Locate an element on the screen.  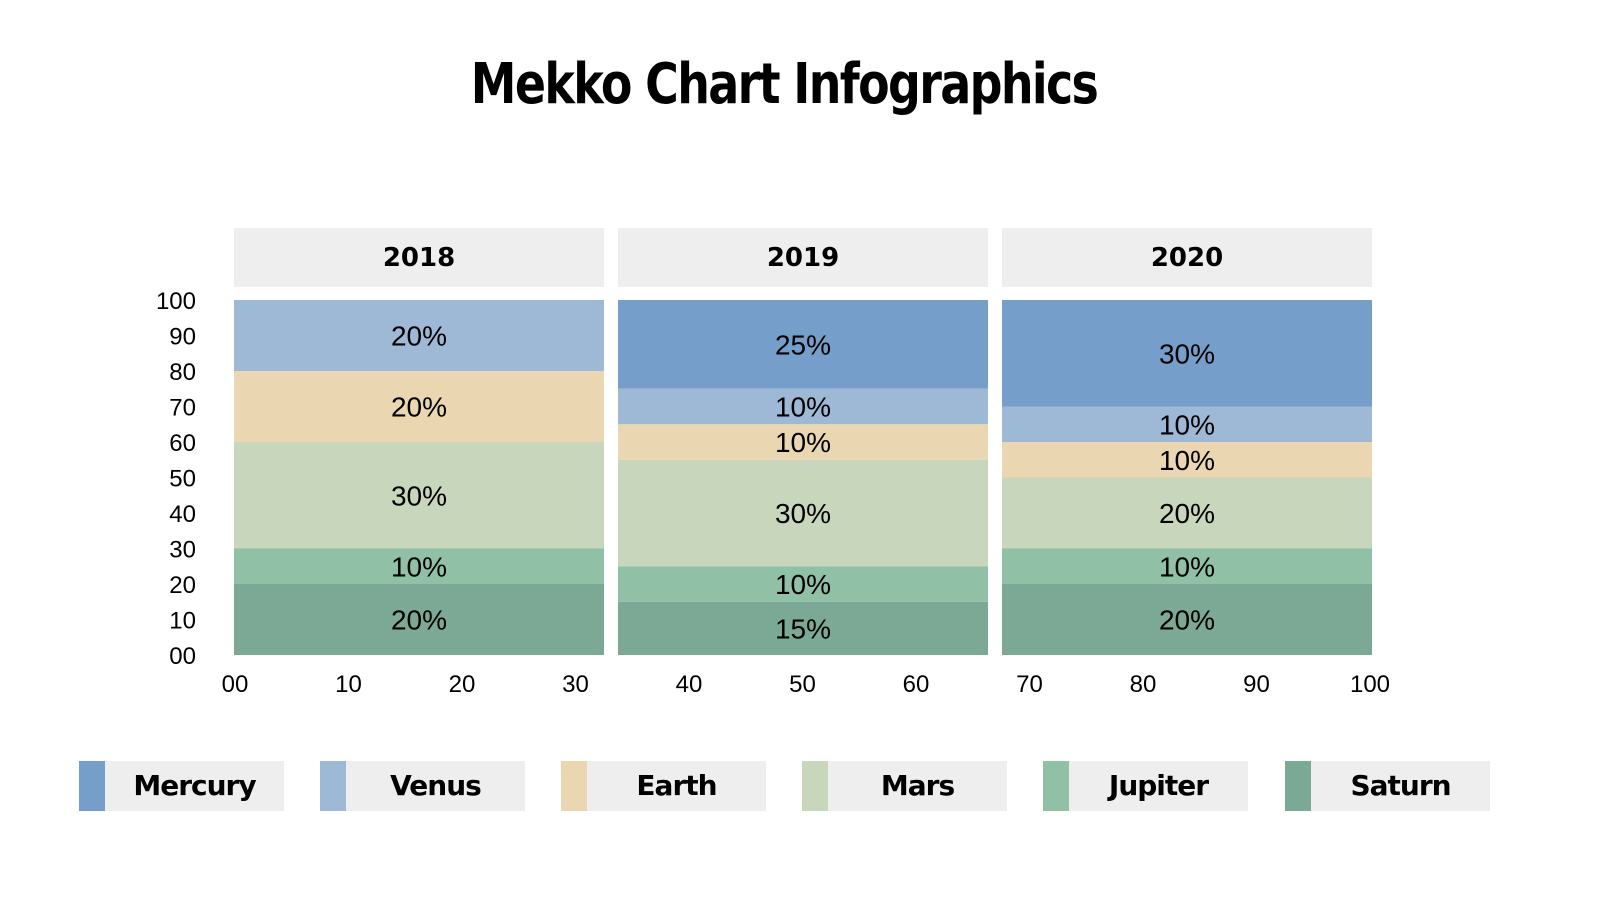
x-tick-label: 70 is located at coordinates (1029, 684).